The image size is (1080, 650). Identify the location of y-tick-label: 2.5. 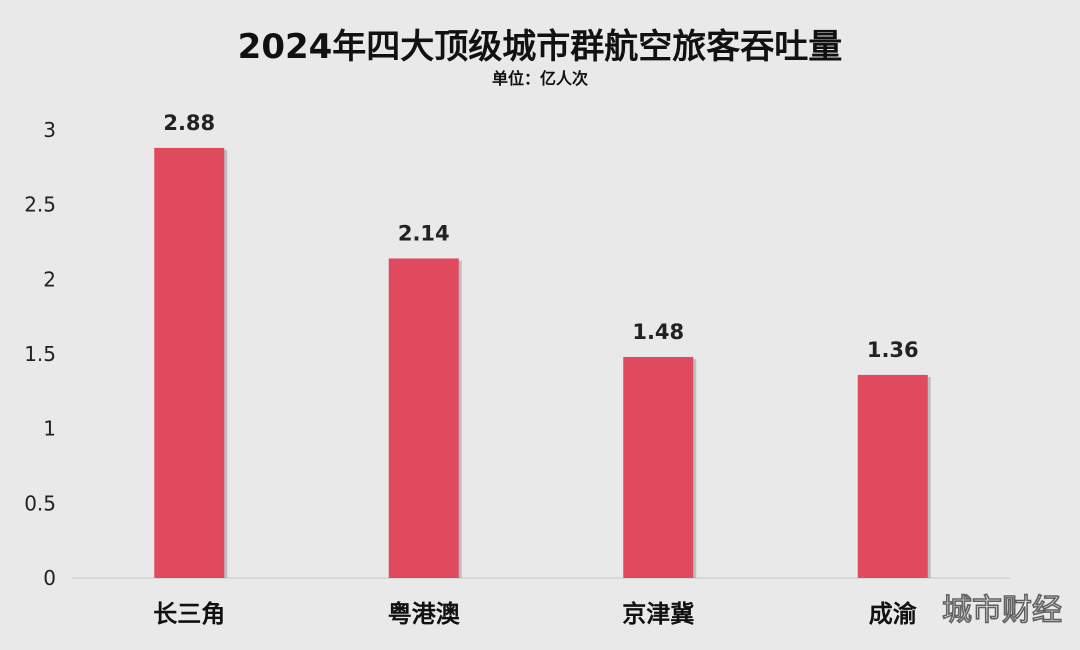
(40, 205).